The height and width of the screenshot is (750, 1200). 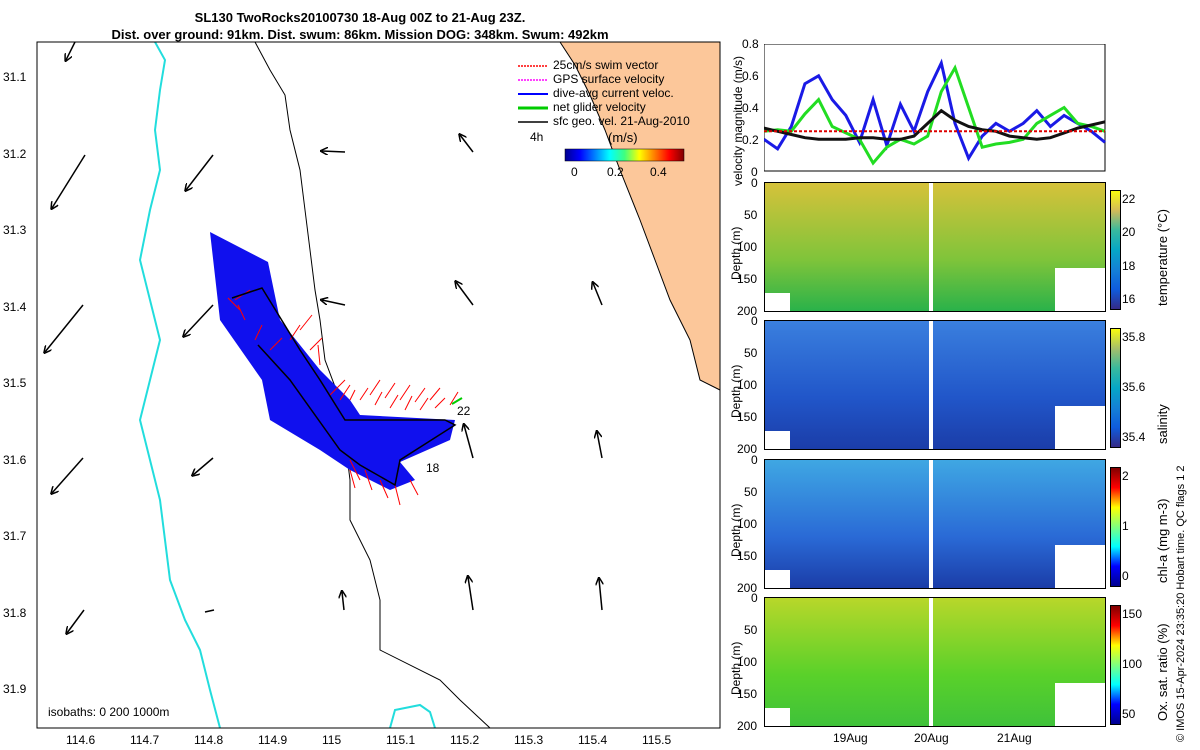 What do you see at coordinates (1129, 714) in the screenshot?
I see `colorbar-tick: 50` at bounding box center [1129, 714].